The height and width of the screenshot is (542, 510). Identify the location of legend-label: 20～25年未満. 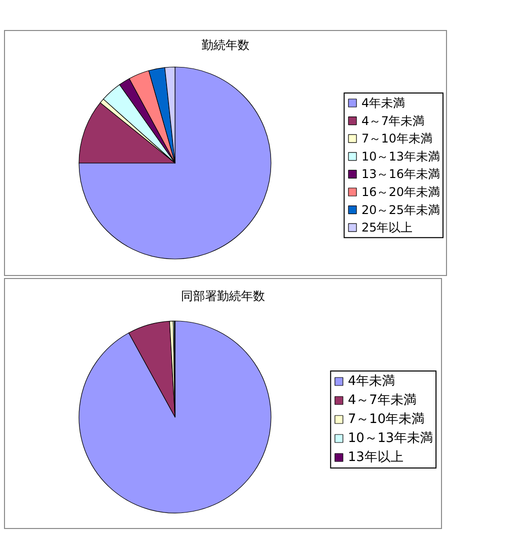
(400, 209).